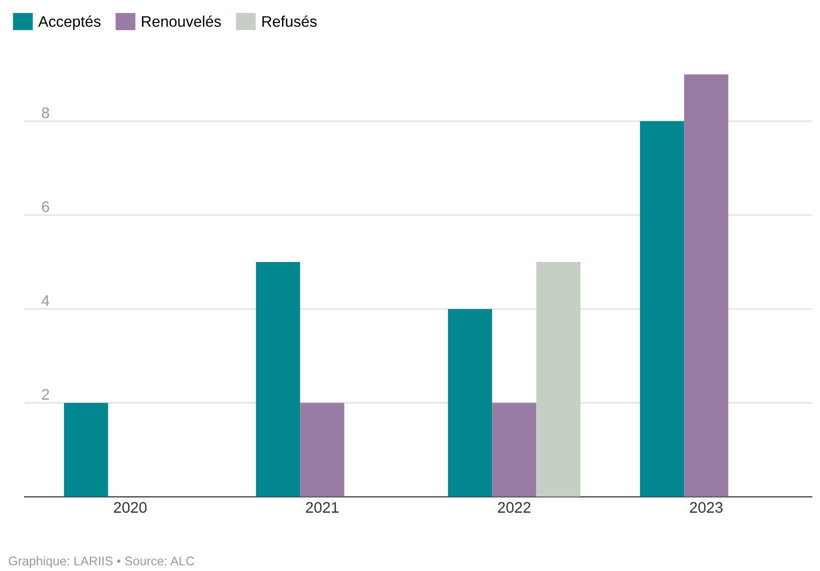 This screenshot has height=571, width=820. Describe the element at coordinates (322, 507) in the screenshot. I see `x-tick-label: 2021` at that location.